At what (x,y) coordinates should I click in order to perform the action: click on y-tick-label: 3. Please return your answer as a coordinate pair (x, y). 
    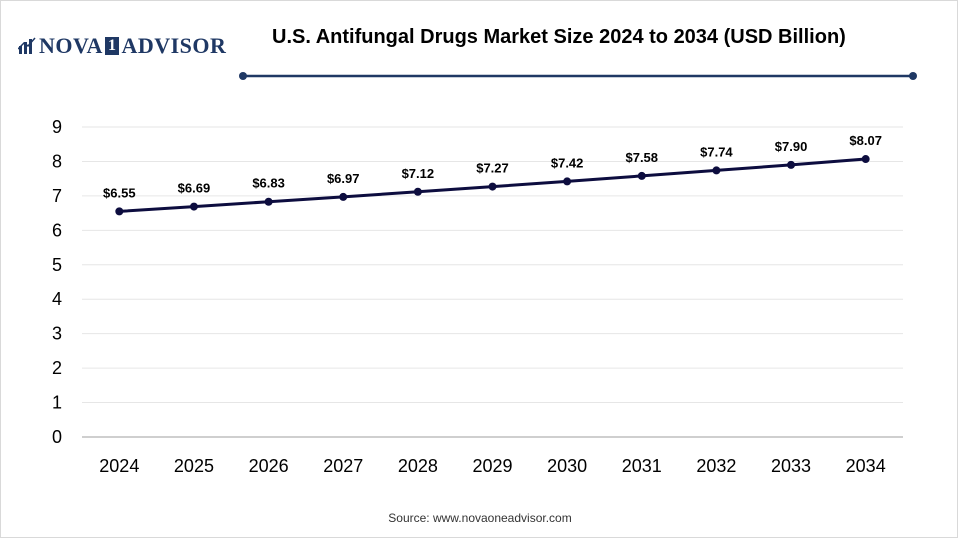
    Looking at the image, I should click on (57, 334).